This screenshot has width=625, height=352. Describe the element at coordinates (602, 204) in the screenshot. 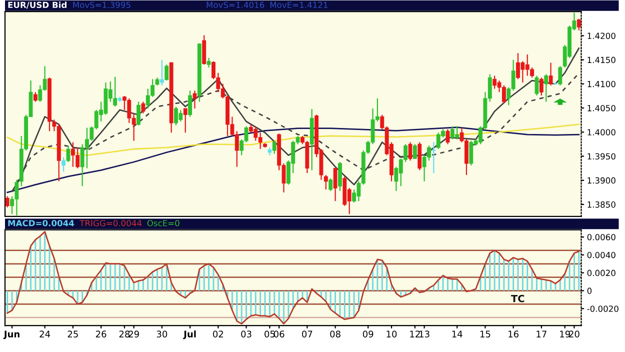

I see `y-tick-label: 1.3850` at that location.